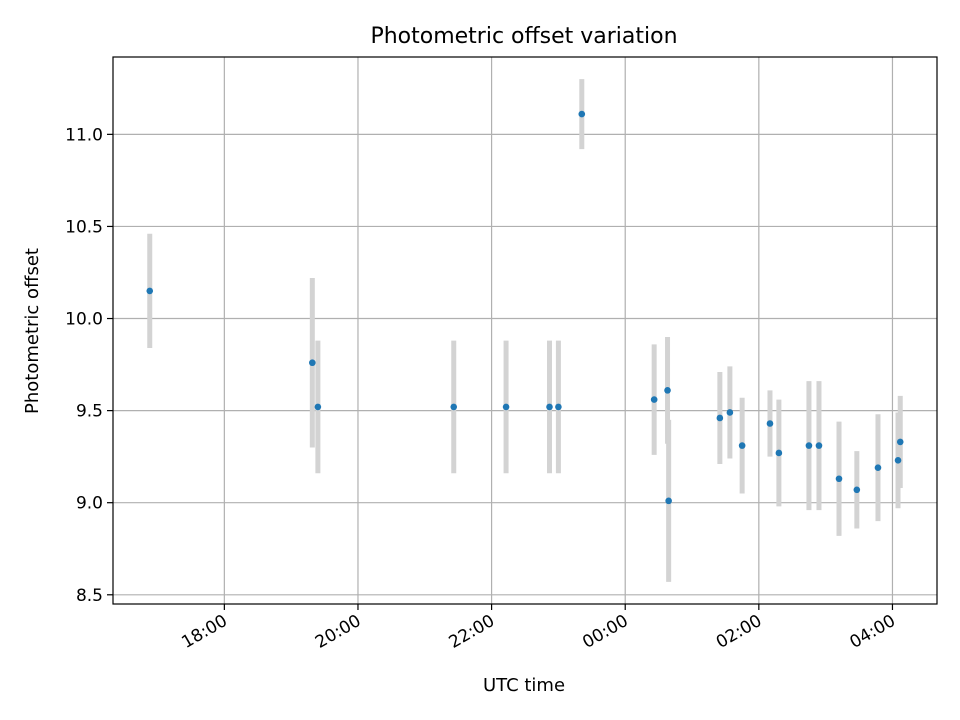  I want to click on y-tick-label: 10.0, so click(84, 320).